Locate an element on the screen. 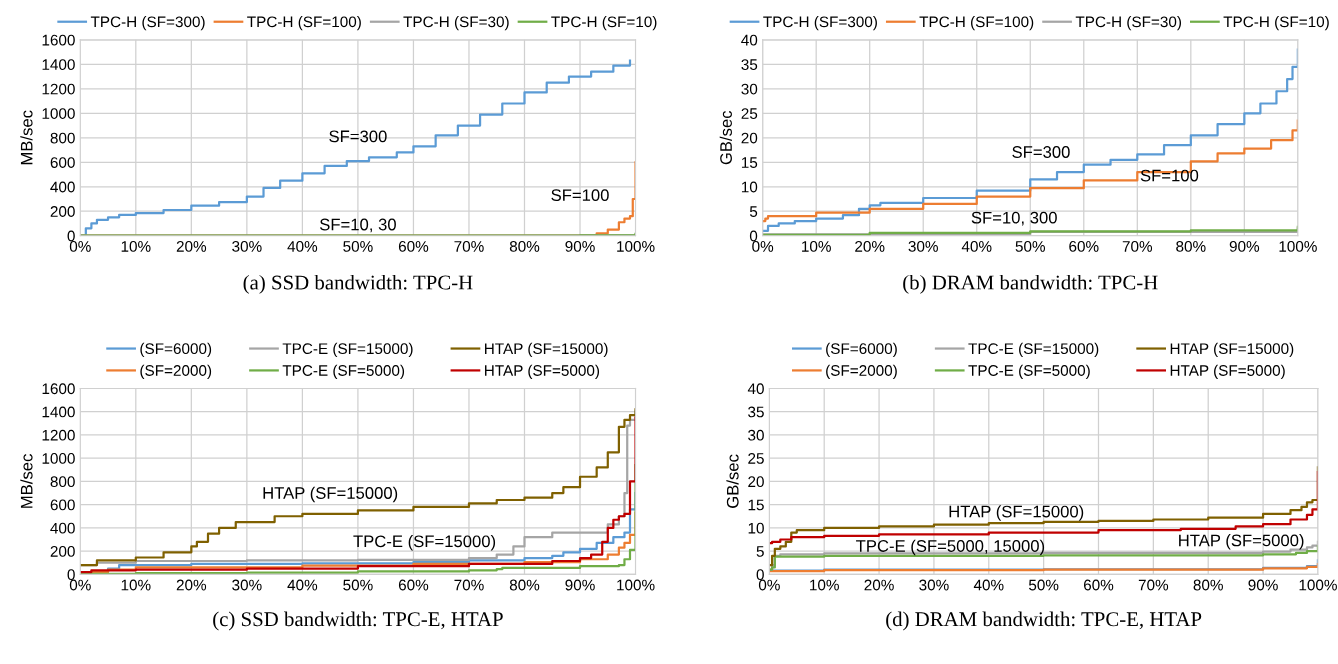  annotation: SF=10, 300 is located at coordinates (1014, 218).